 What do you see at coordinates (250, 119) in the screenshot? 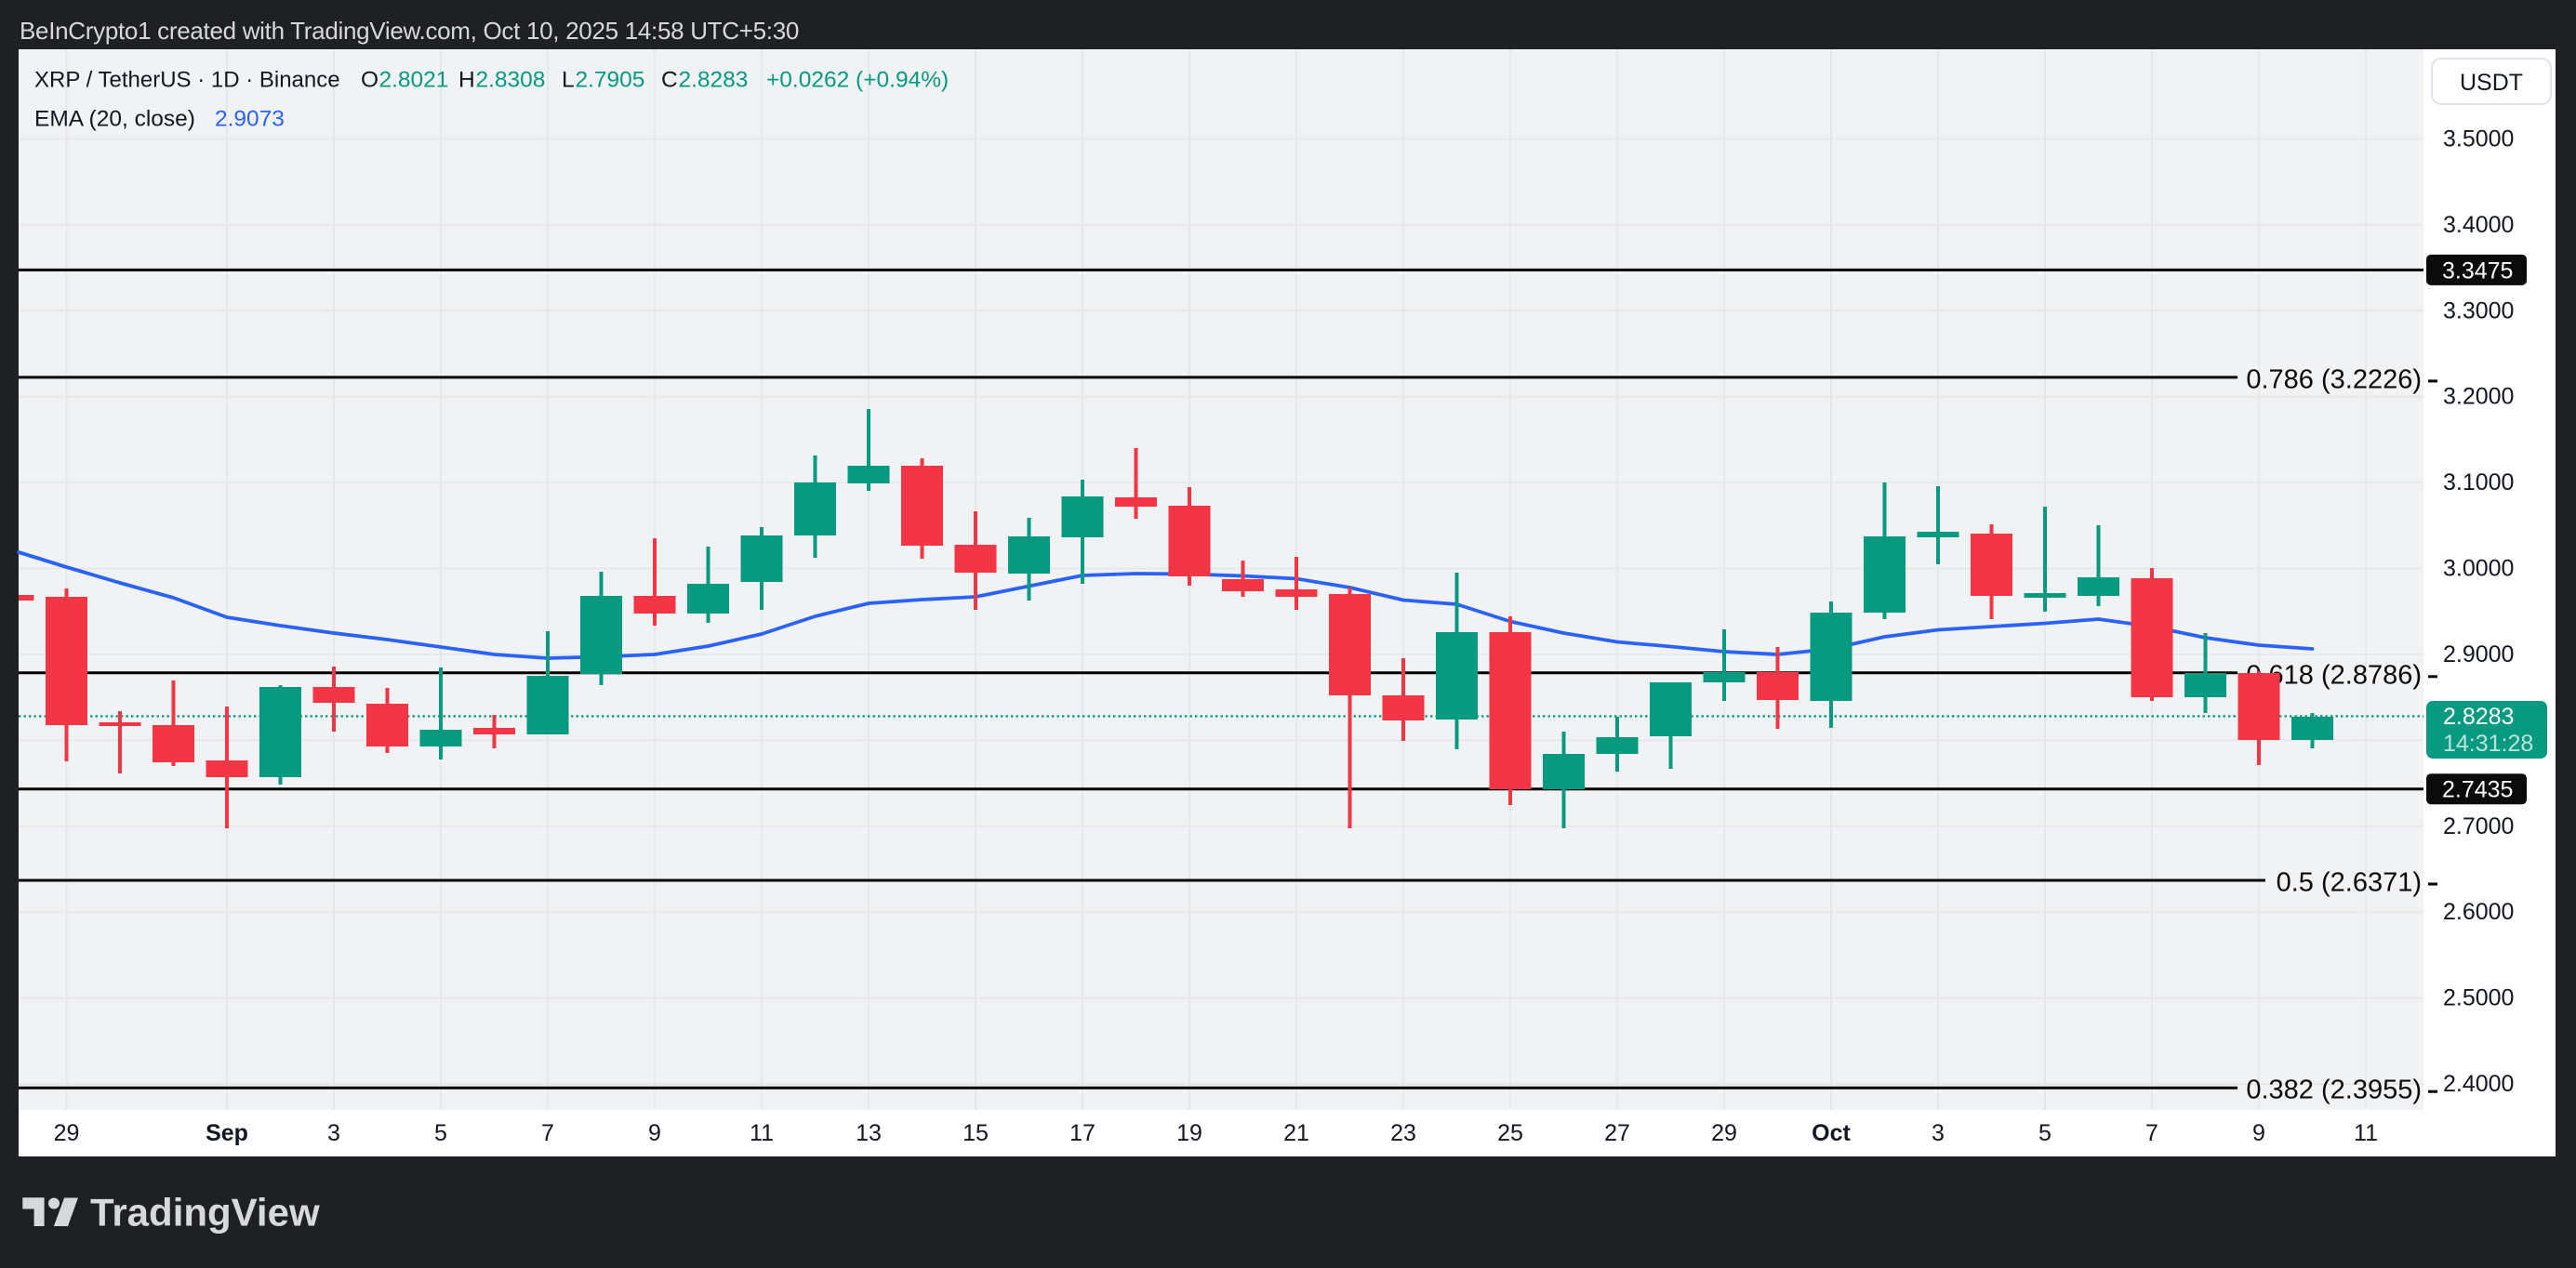
I see `svg-text: 2.9073` at bounding box center [250, 119].